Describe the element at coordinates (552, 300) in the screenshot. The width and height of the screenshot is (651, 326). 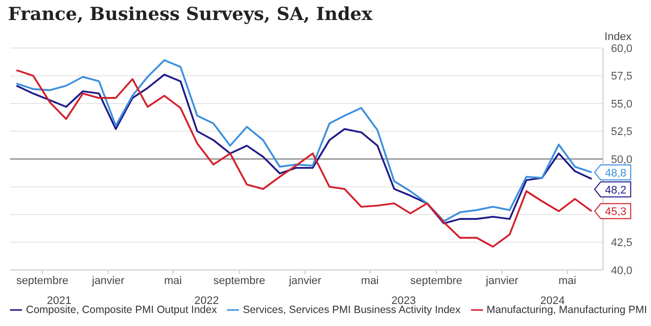
I see `text: 2024` at that location.